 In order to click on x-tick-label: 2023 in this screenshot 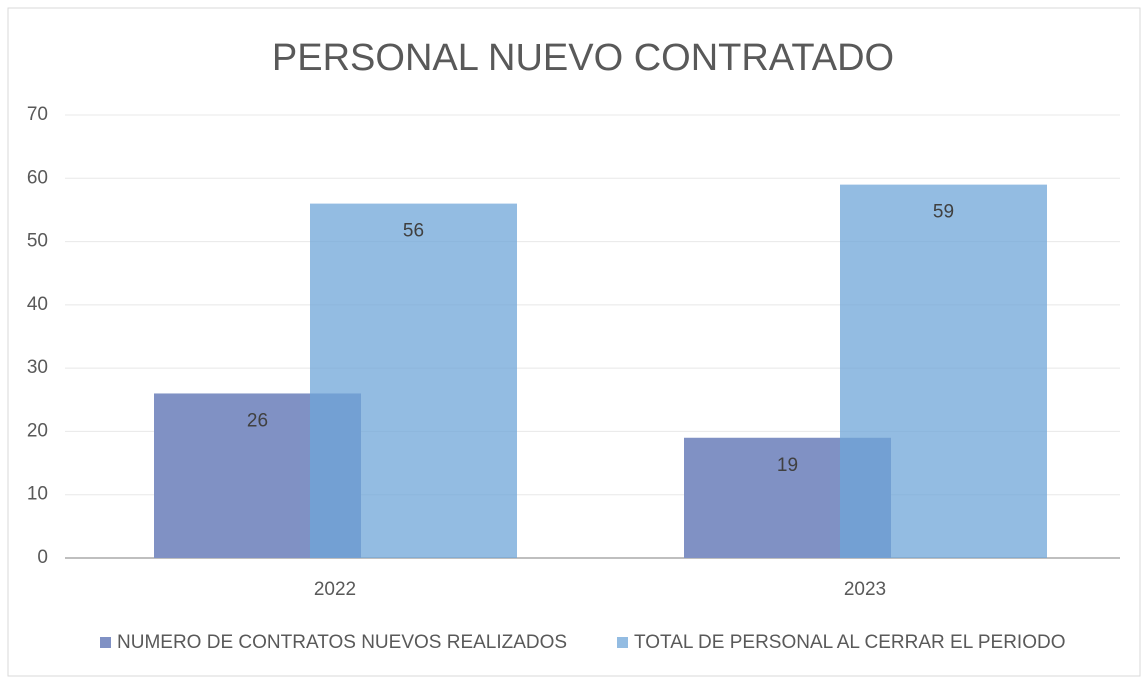, I will do `click(865, 589)`.